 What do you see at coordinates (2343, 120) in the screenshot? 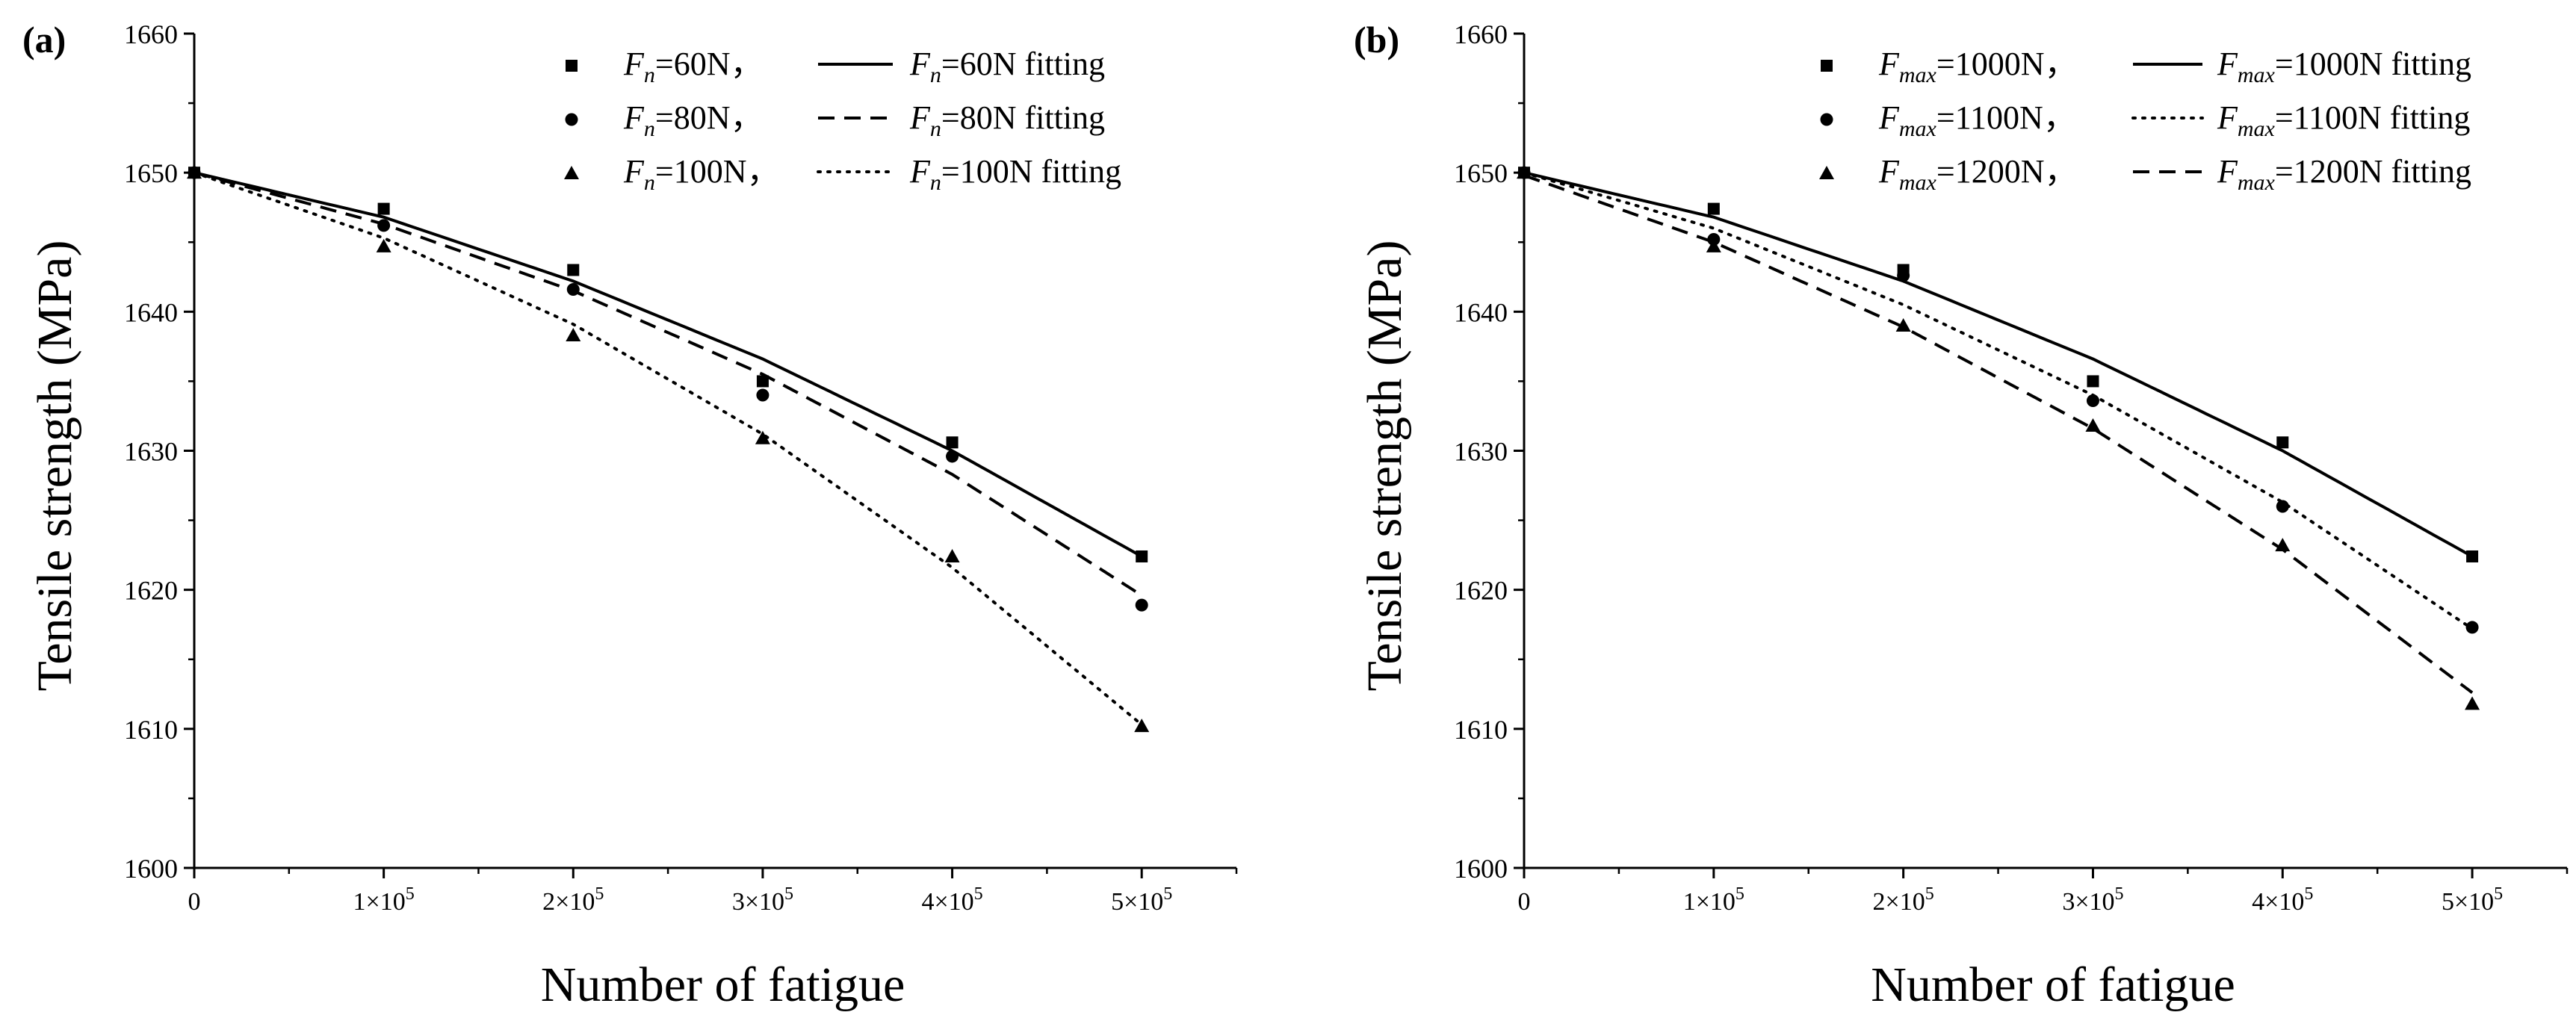
I see `legend-fit-label: Fmax=1100N fitting` at bounding box center [2343, 120].